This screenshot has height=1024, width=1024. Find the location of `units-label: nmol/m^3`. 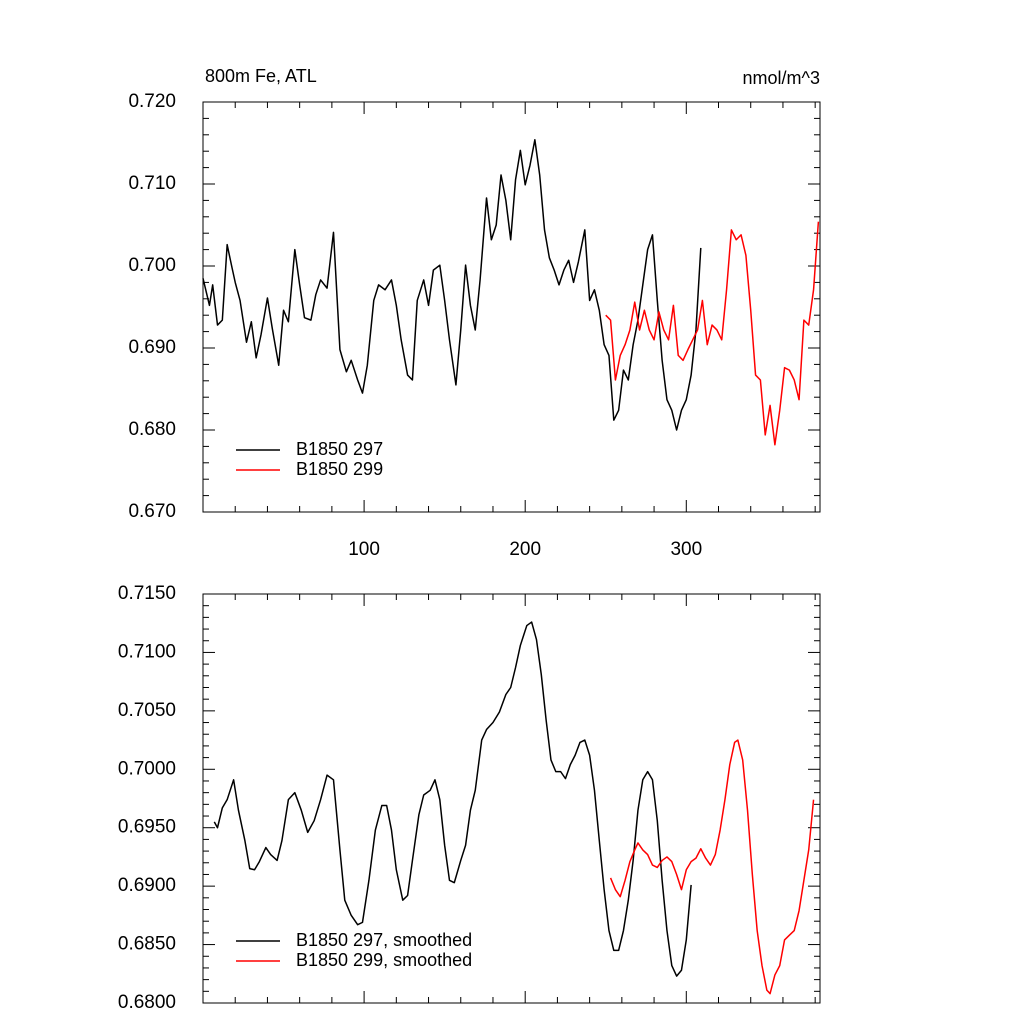

units-label: nmol/m^3 is located at coordinates (781, 78).